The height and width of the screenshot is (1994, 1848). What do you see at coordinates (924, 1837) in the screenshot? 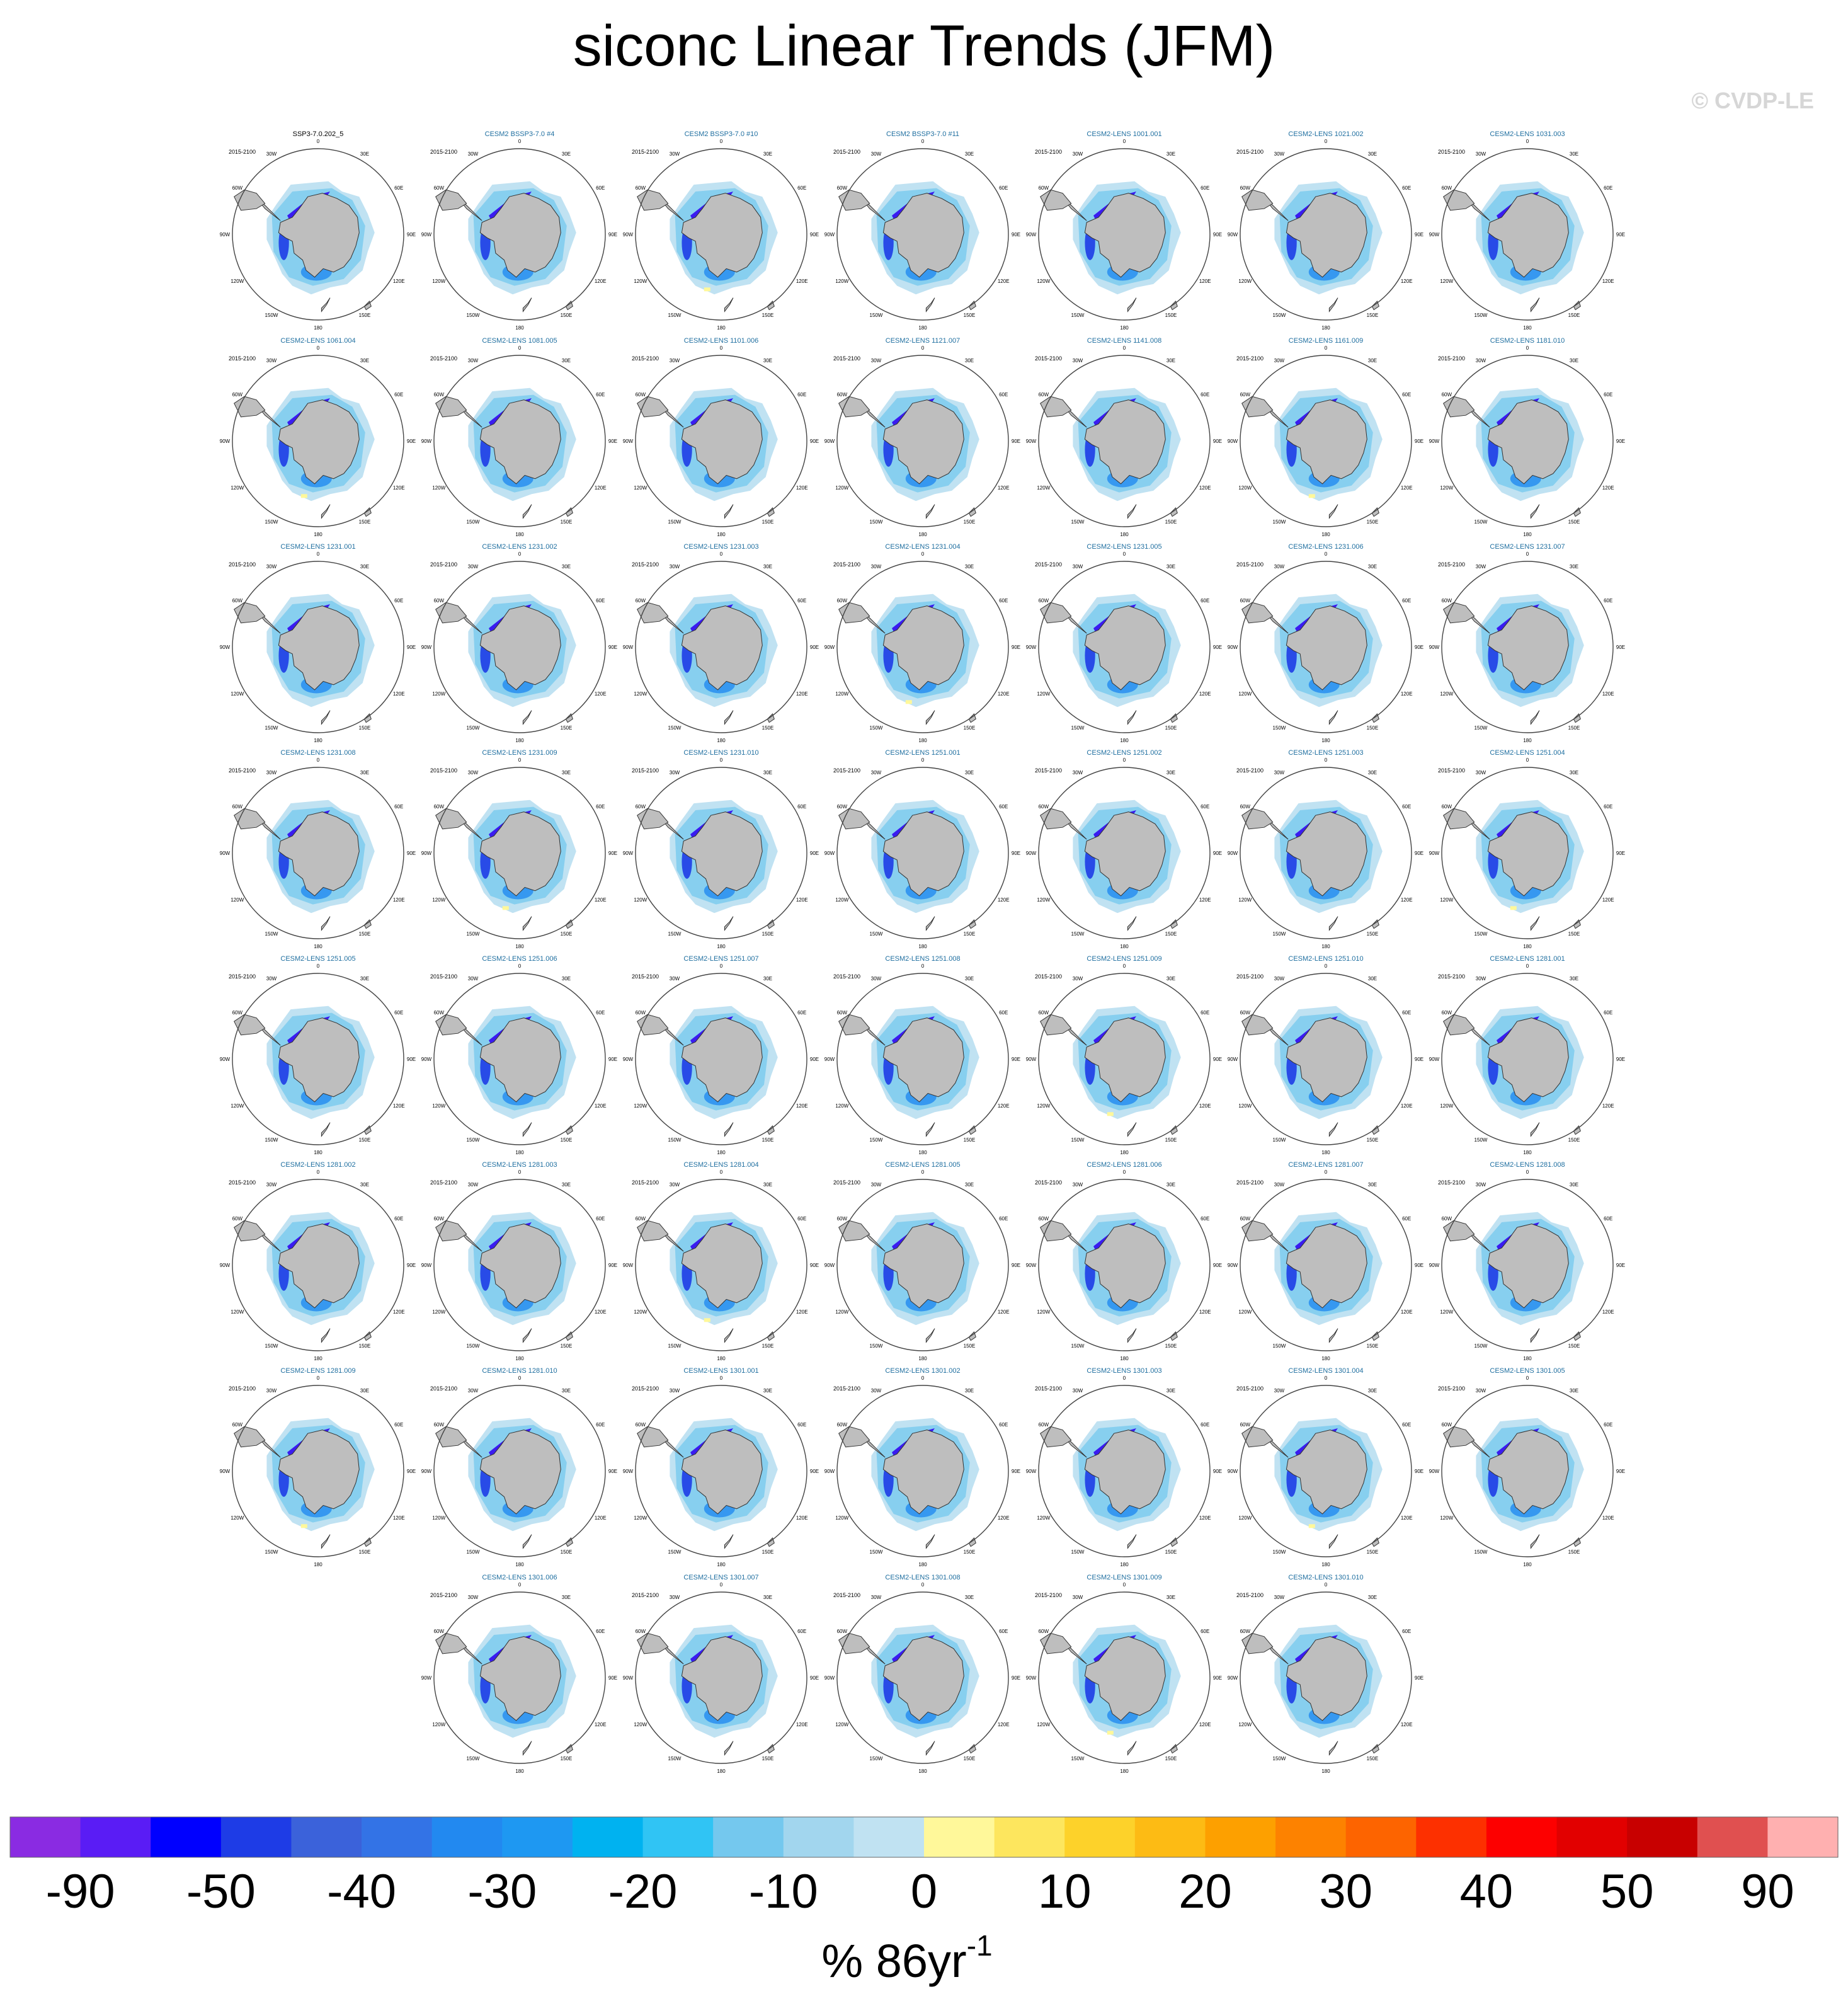
I see `colorbar-frame` at bounding box center [924, 1837].